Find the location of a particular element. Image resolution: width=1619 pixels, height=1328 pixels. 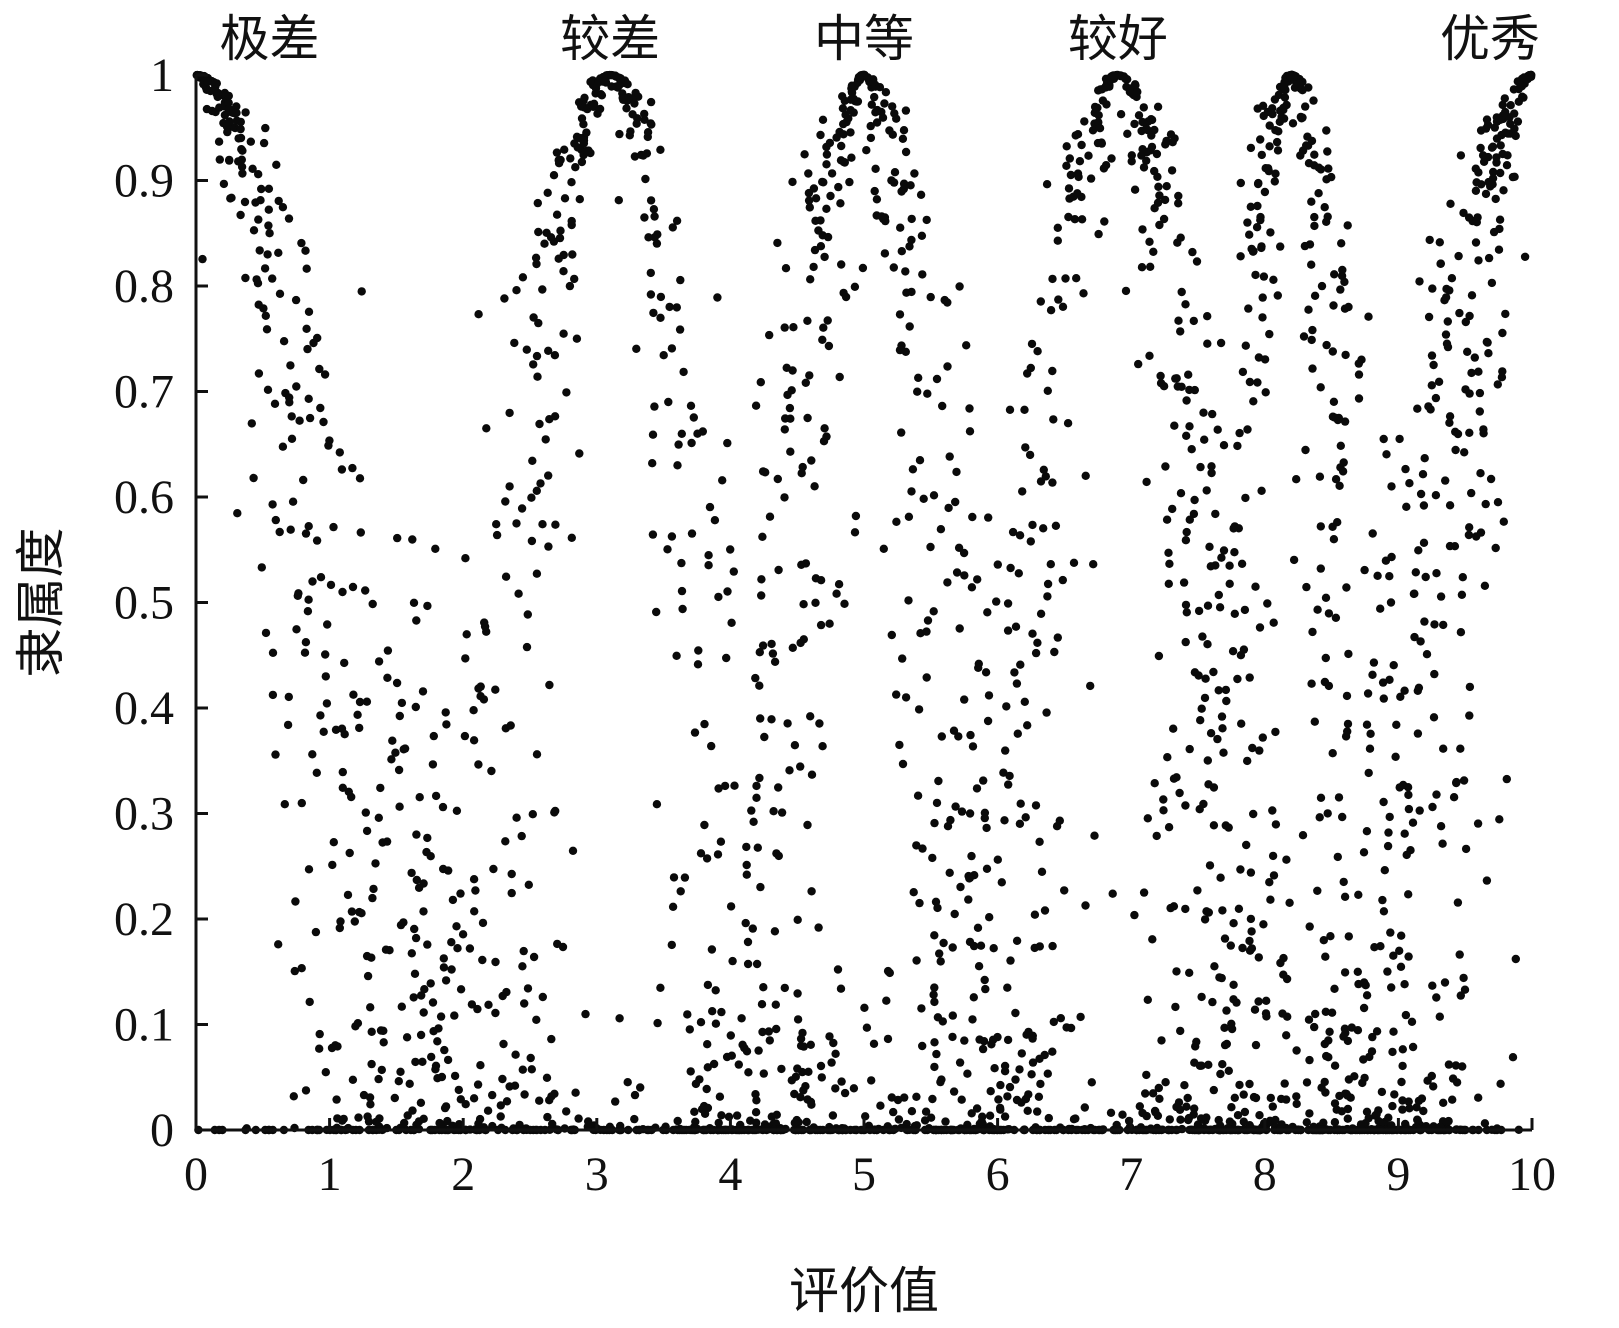

grade-label: 优秀 is located at coordinates (1490, 39).